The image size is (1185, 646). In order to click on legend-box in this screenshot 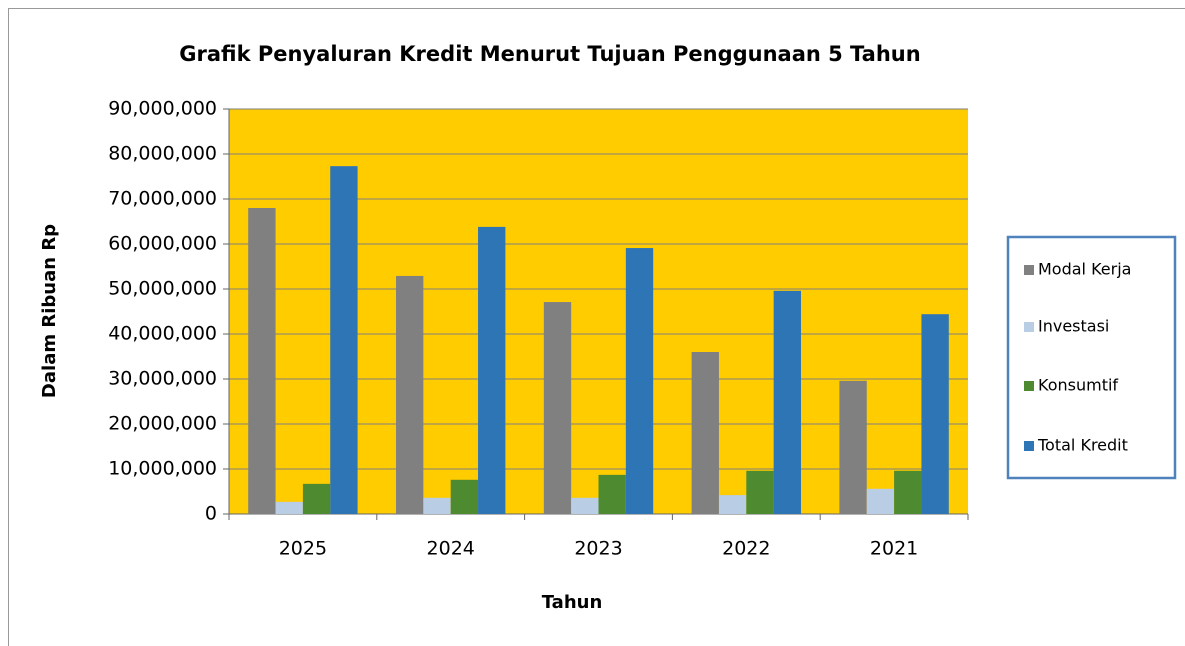, I will do `click(1091, 357)`.